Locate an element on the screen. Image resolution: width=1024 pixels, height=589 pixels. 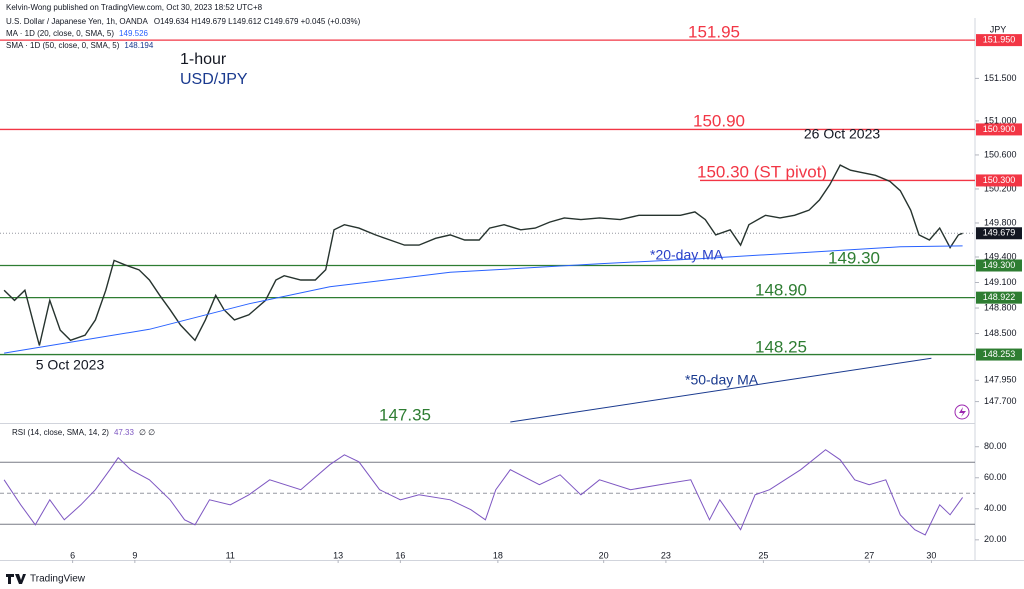
level-annotation: 149.30 is located at coordinates (854, 257).